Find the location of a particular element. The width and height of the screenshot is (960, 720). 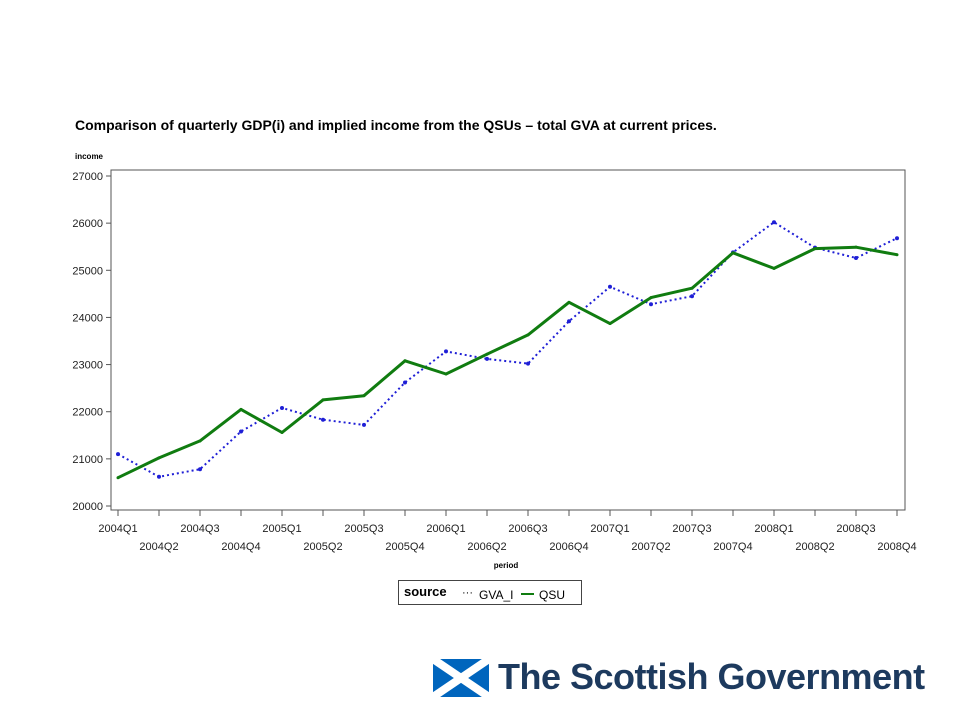

y-tick-label: 27000 is located at coordinates (87, 177).